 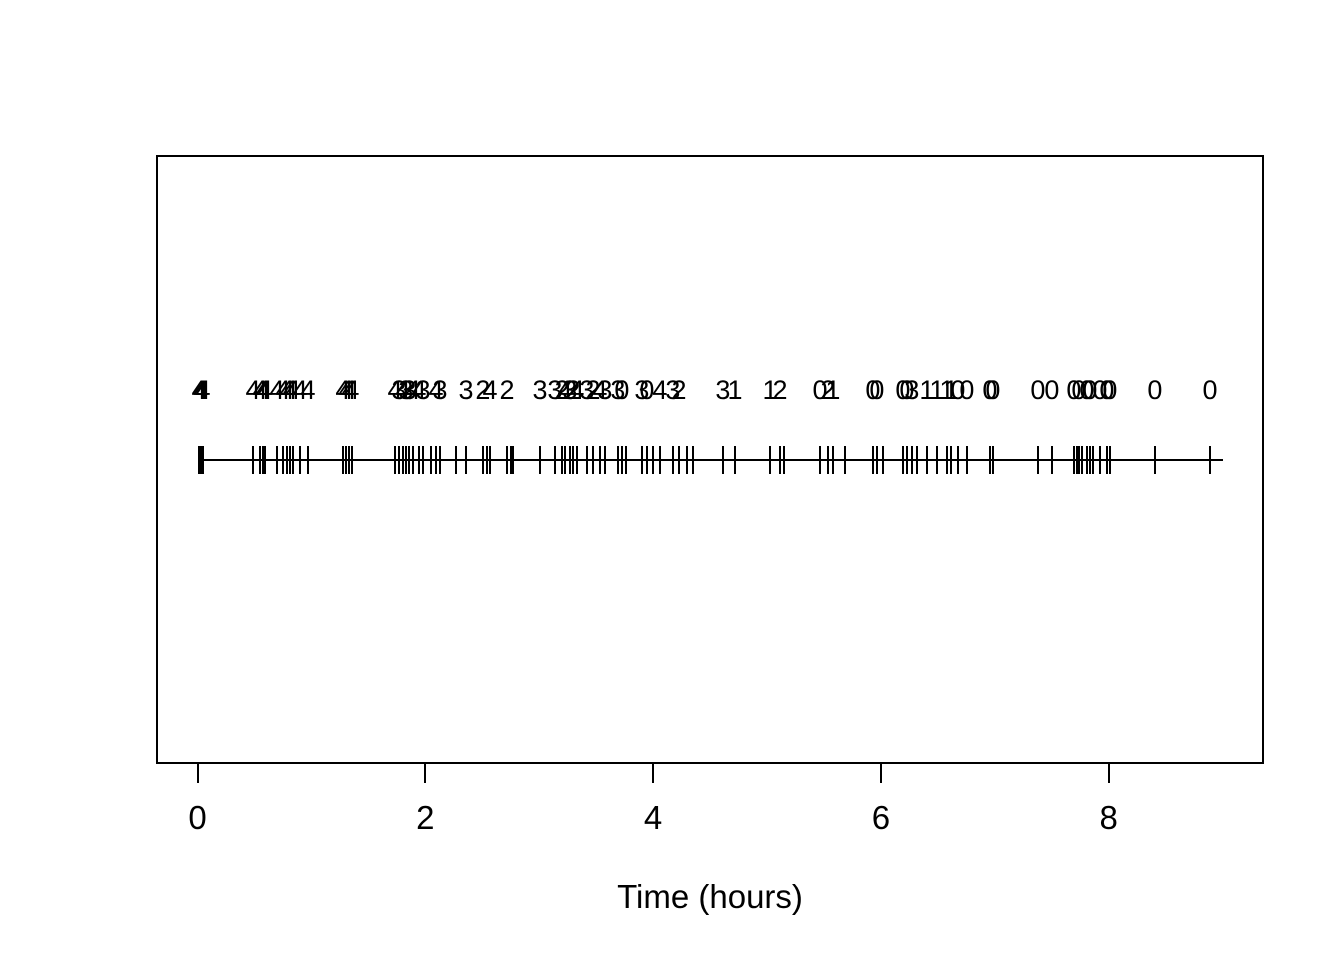 I want to click on x-axis-title: Time (hours), so click(x=710, y=896).